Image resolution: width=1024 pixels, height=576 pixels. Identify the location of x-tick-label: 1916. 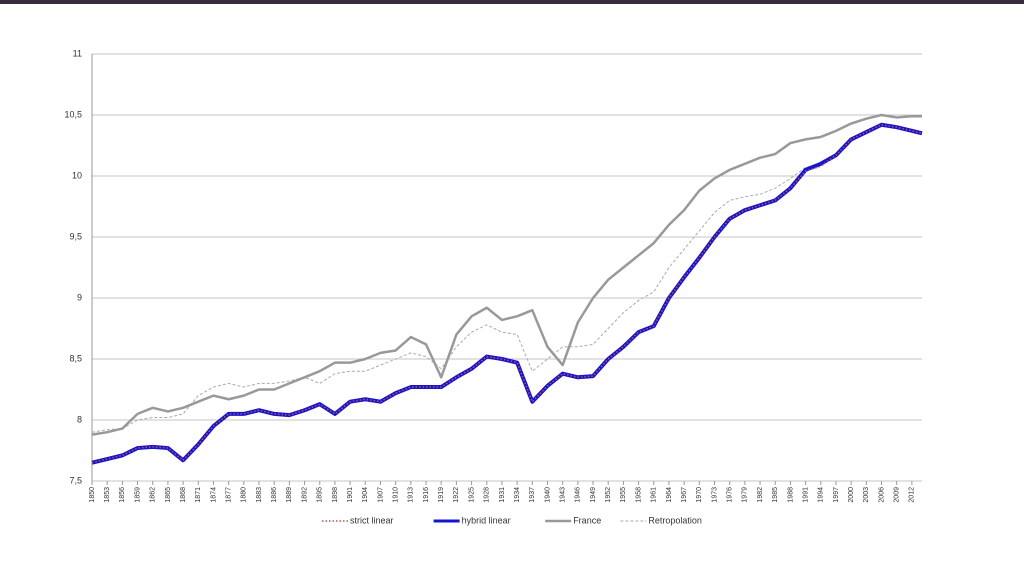
(426, 495).